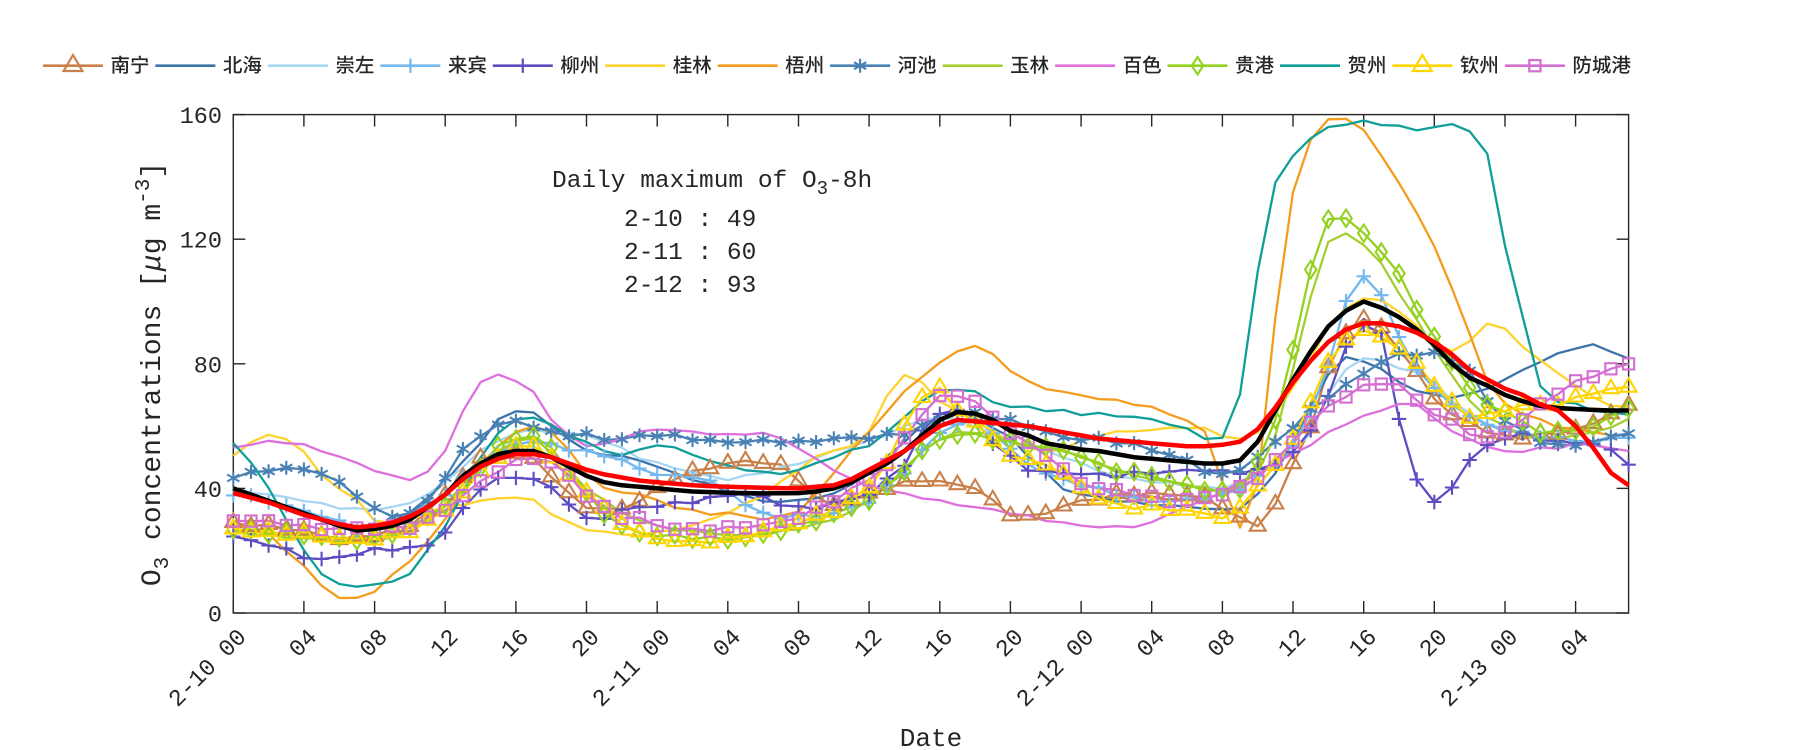 This screenshot has height=750, width=1800. What do you see at coordinates (215, 616) in the screenshot?
I see `svg-text: 0` at bounding box center [215, 616].